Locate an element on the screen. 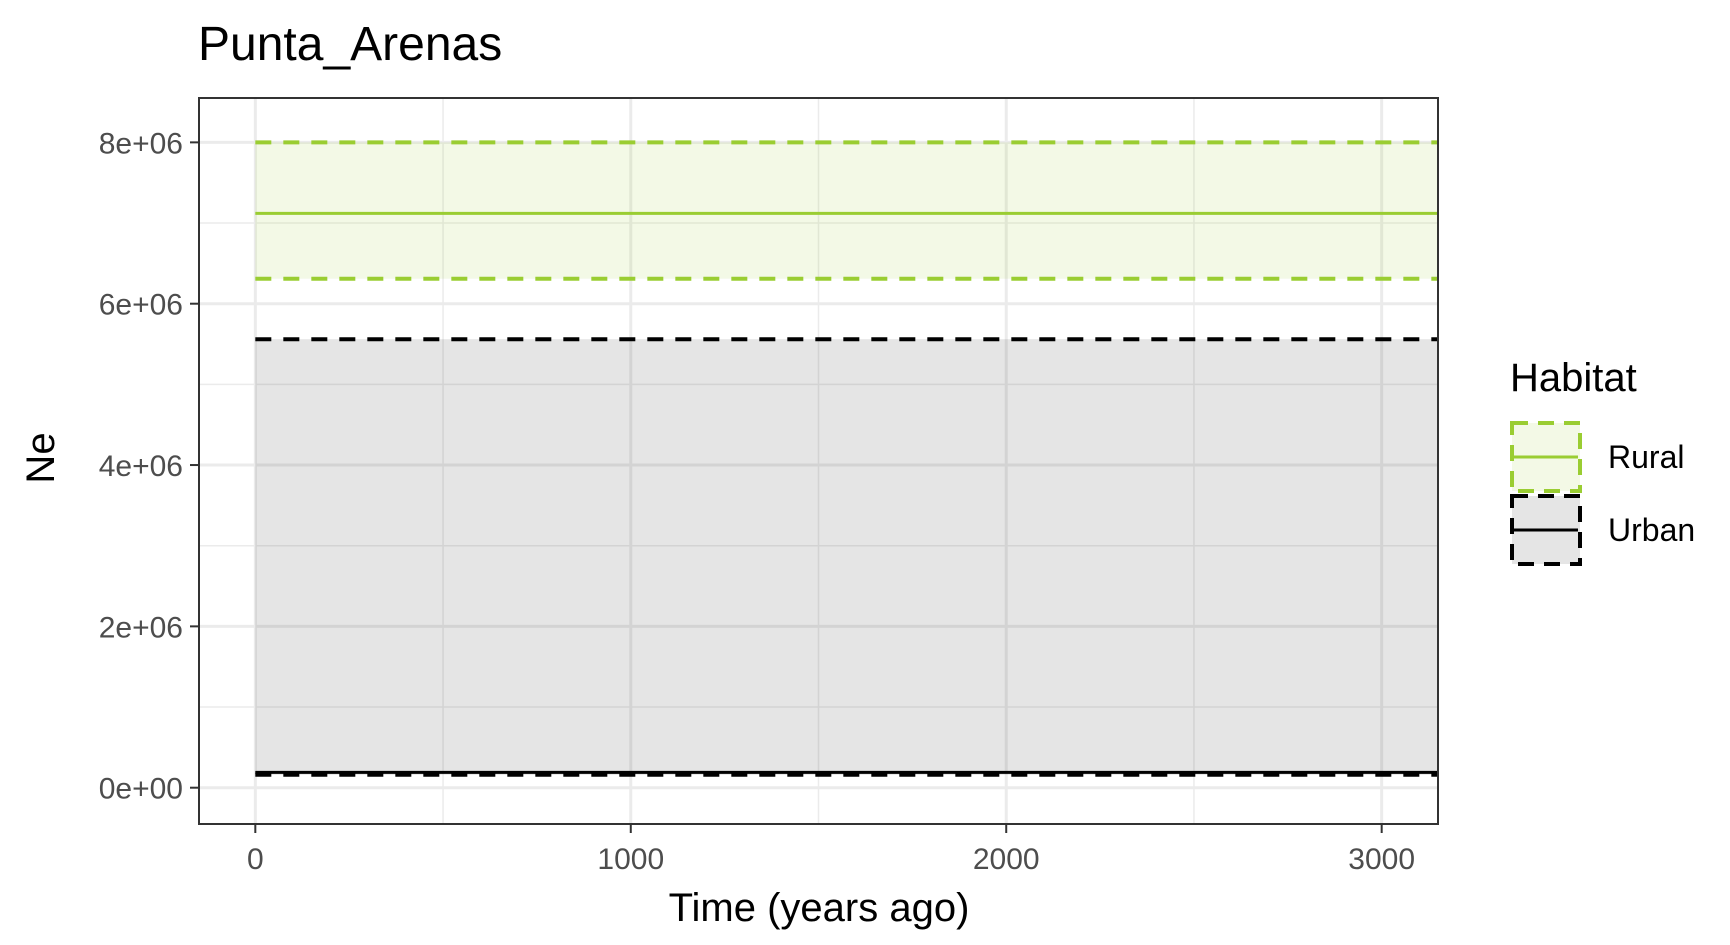 The height and width of the screenshot is (945, 1730). x-tick-label: 2000 is located at coordinates (1006, 859).